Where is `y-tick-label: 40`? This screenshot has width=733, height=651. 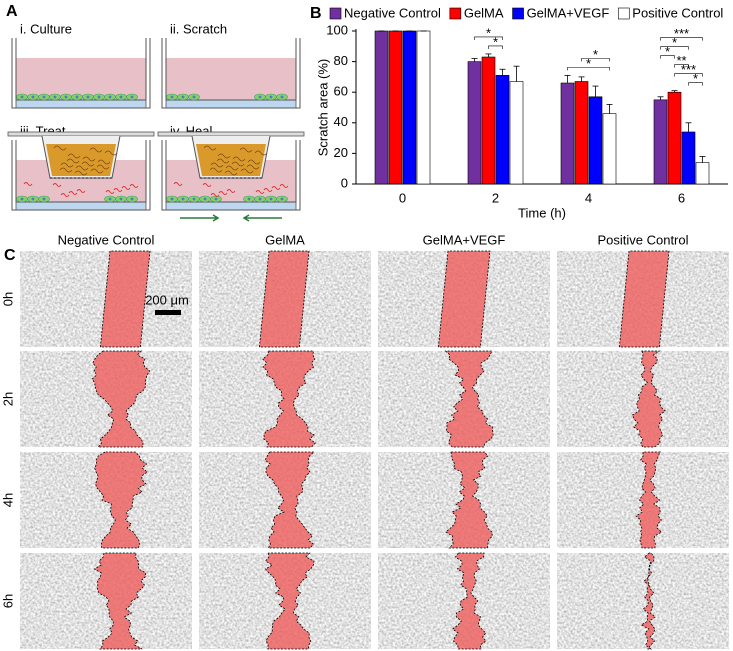 y-tick-label: 40 is located at coordinates (341, 121).